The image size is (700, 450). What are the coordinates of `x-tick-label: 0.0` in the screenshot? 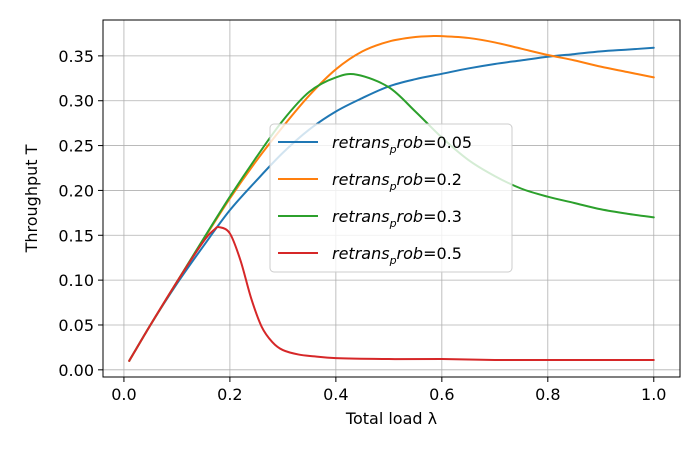 It's located at (123, 394).